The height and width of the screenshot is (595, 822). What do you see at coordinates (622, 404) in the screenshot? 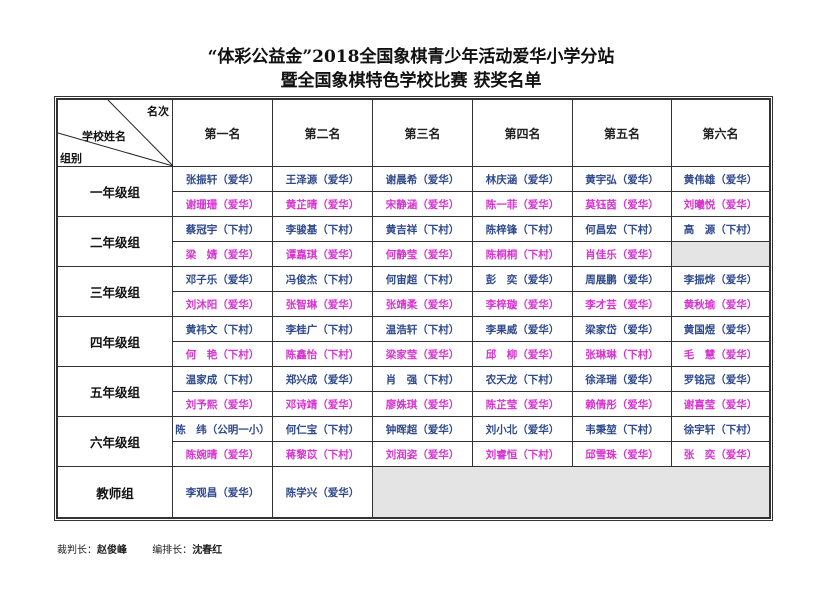
I see `winner-cell: 赖倩彤（爱华）` at bounding box center [622, 404].